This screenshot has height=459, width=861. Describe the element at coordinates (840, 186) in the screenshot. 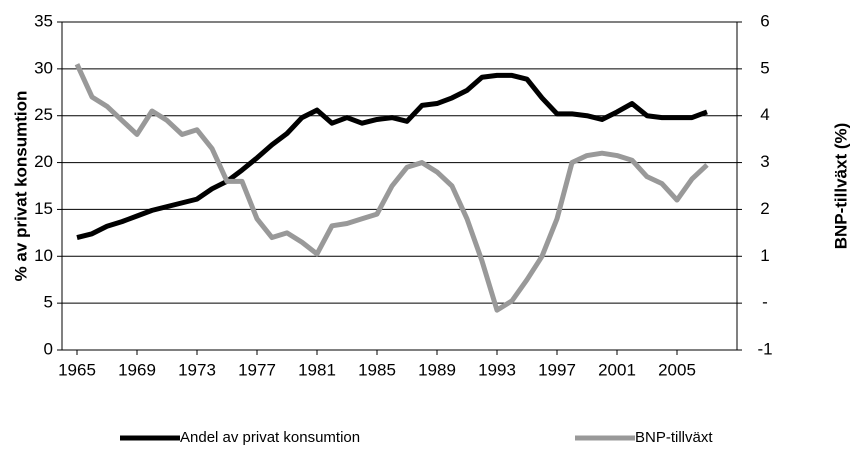

I see `y2-axis-label: BNP-tillväxt (%)` at that location.